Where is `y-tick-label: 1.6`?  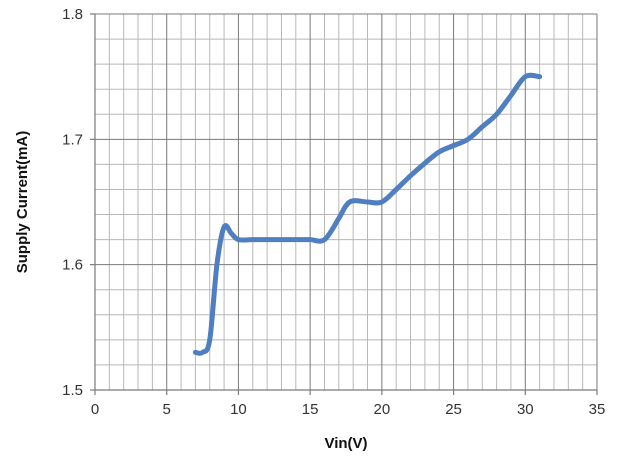 y-tick-label: 1.6 is located at coordinates (72, 265).